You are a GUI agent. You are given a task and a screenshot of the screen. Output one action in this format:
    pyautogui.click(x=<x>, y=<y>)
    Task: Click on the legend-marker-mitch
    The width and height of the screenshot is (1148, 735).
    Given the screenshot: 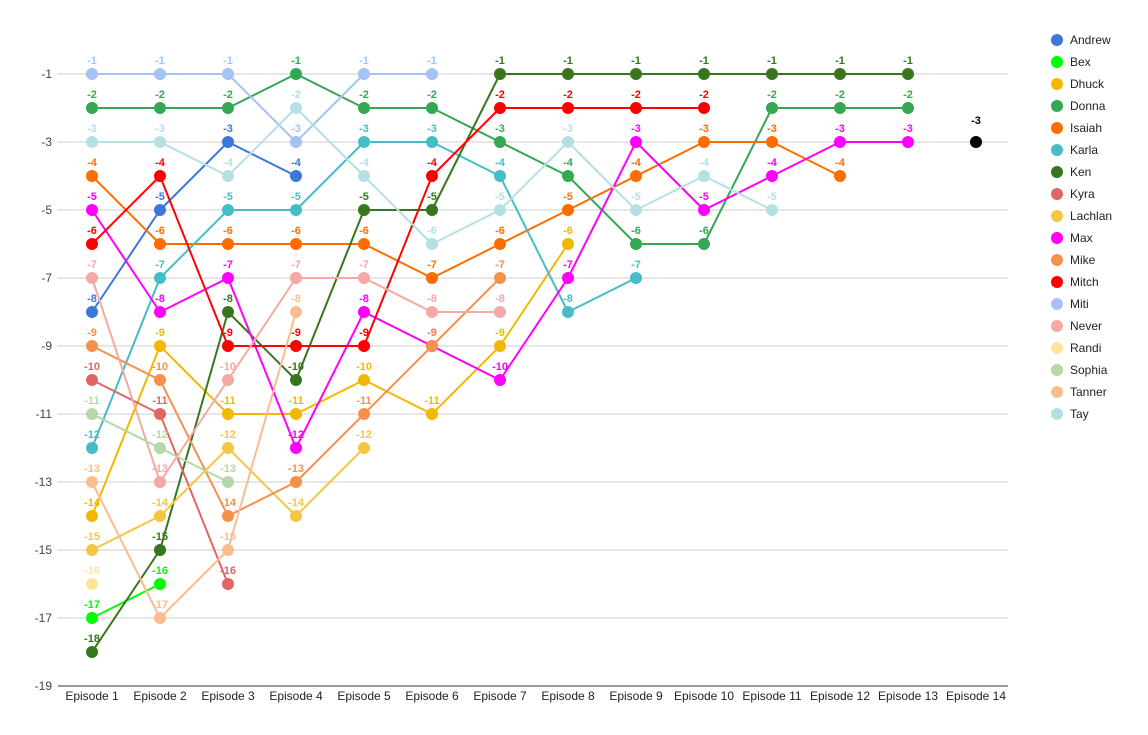 What is the action you would take?
    pyautogui.click(x=1057, y=282)
    